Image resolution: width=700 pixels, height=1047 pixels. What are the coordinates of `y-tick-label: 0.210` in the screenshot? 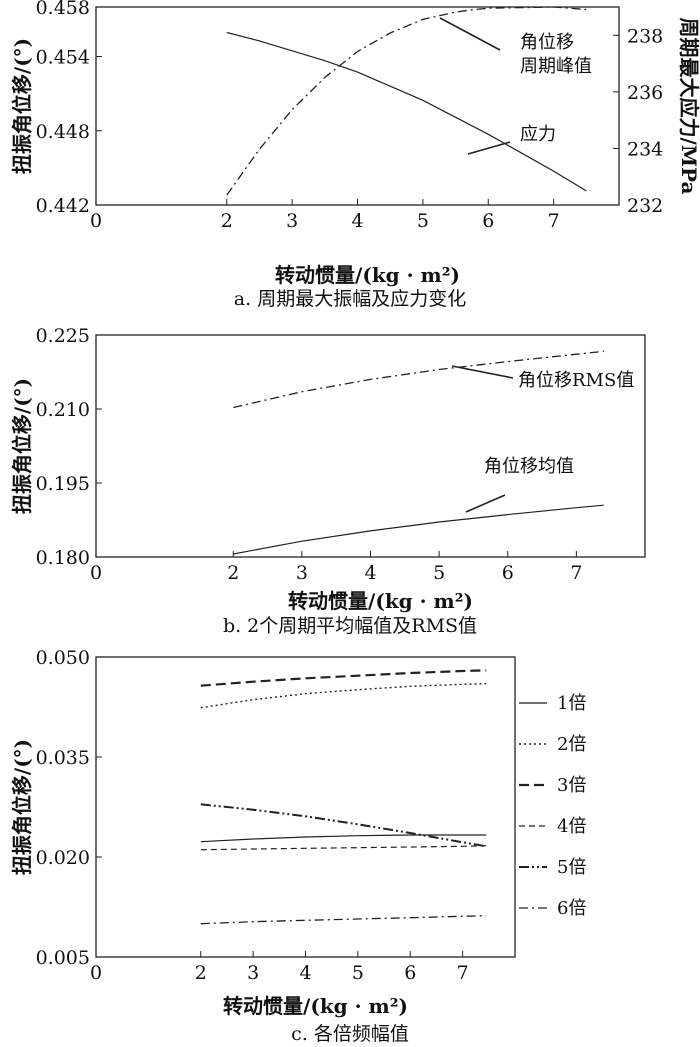 It's located at (63, 410).